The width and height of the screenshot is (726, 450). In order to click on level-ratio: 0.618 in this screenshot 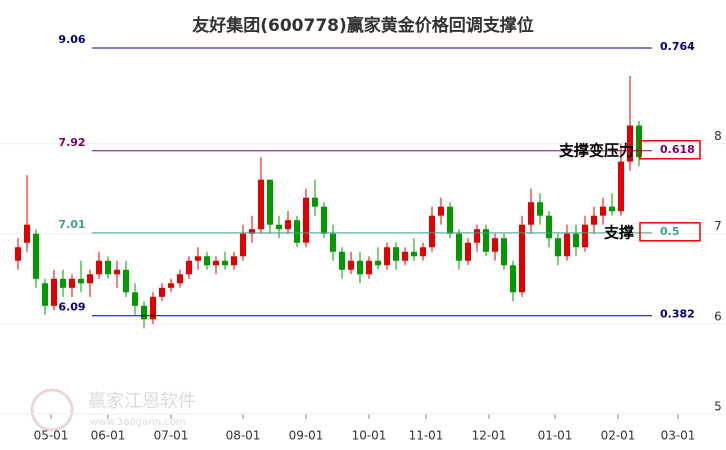, I will do `click(677, 149)`.